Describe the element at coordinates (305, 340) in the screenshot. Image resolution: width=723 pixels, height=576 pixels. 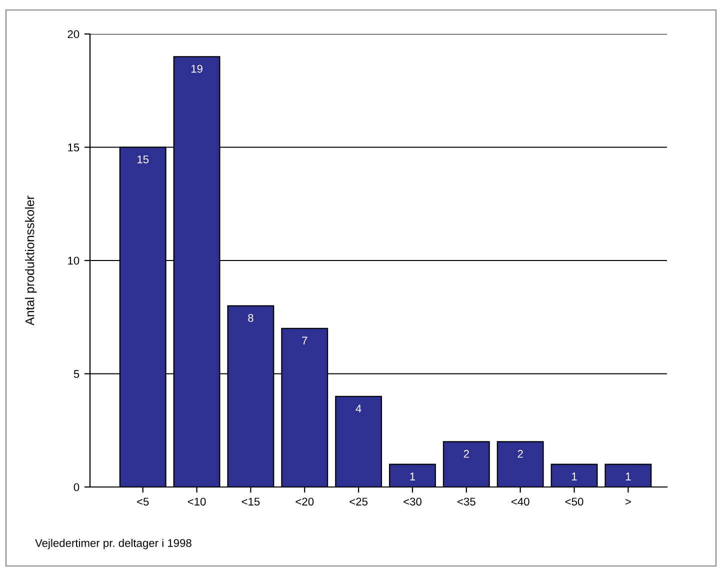
I see `data-label: 7` at that location.